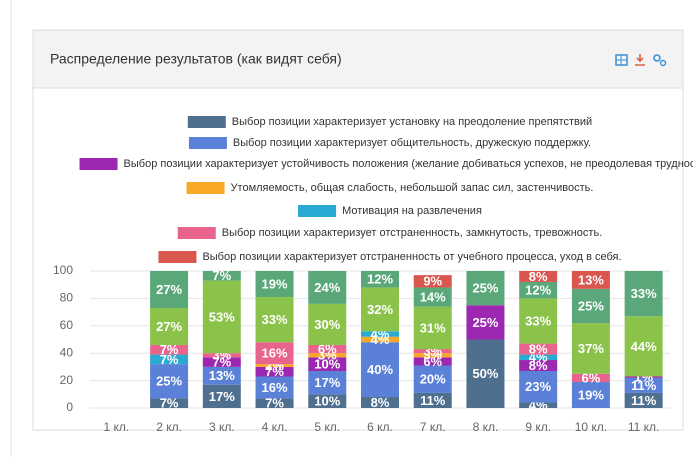  I want to click on x-tick-label: 9 кл., so click(538, 427).